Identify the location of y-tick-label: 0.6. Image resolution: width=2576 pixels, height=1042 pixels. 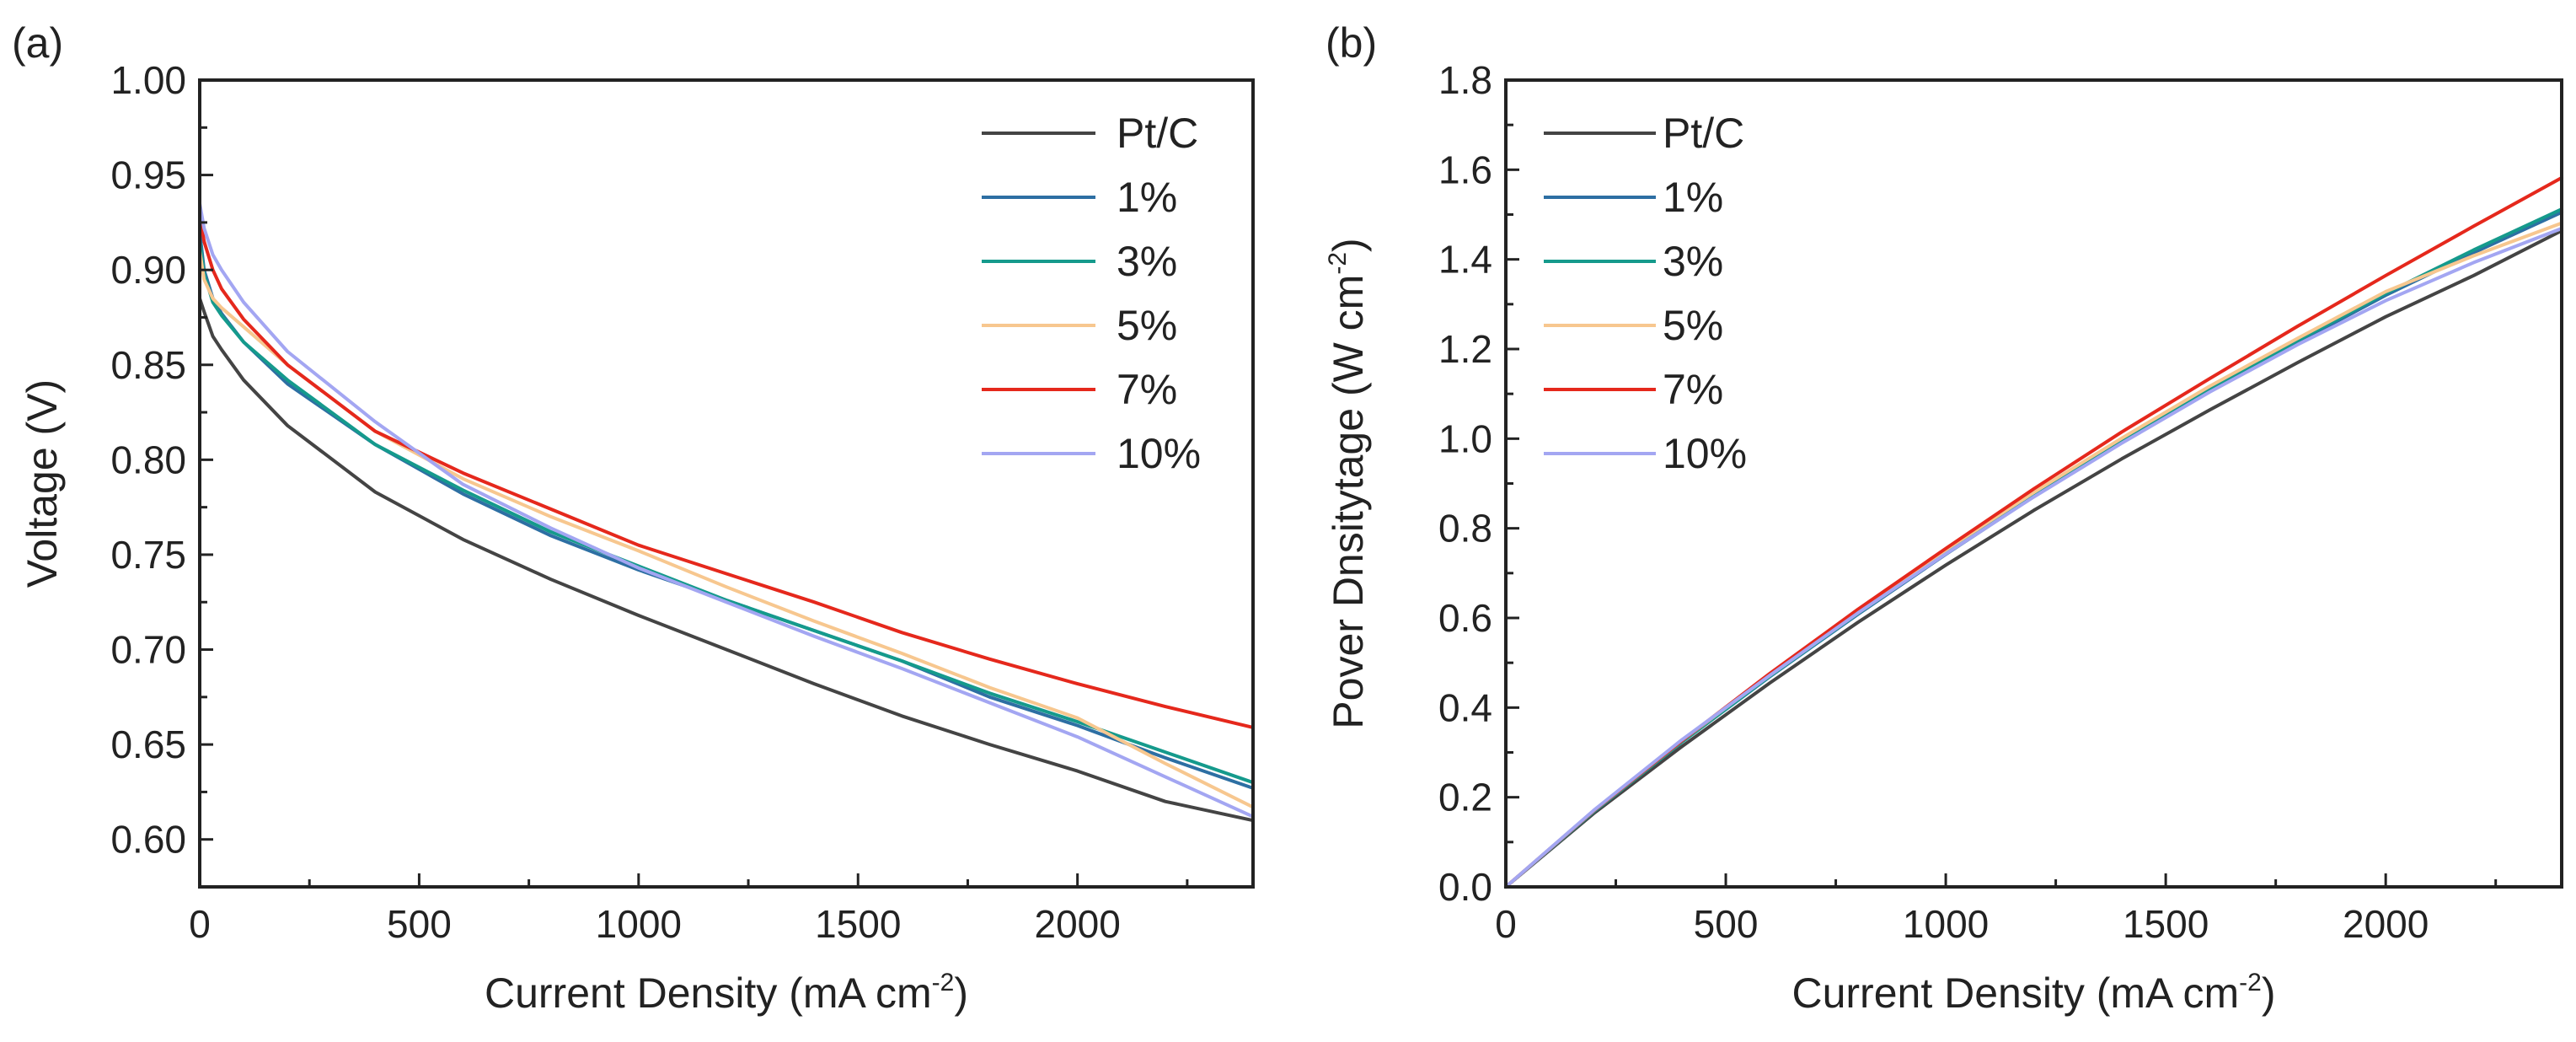
(1465, 618).